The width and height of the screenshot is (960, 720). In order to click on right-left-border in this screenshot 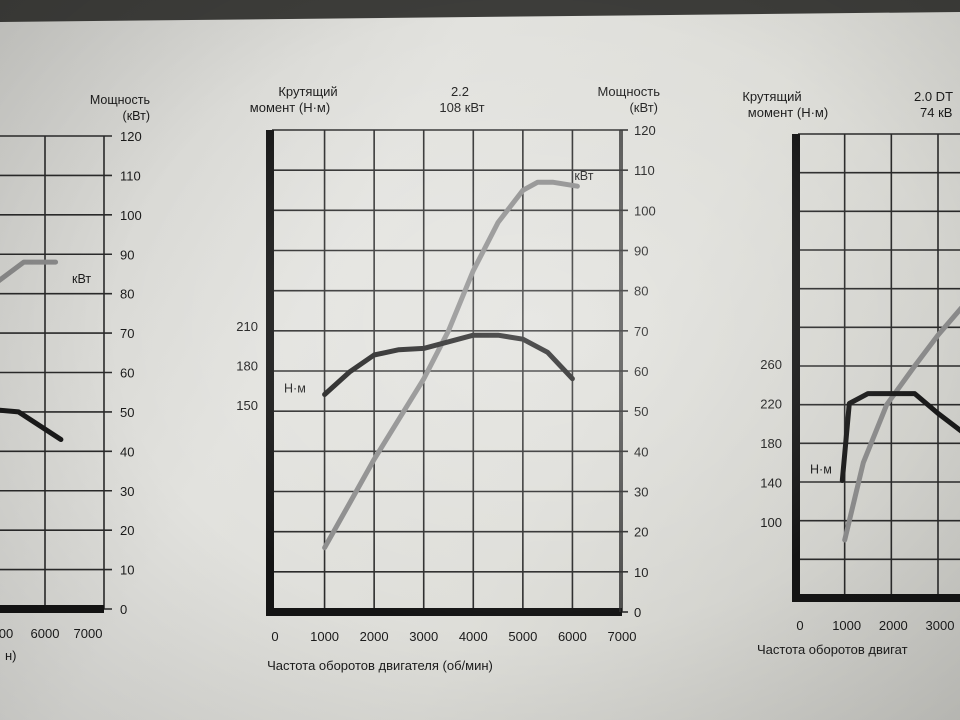, I will do `click(796, 368)`.